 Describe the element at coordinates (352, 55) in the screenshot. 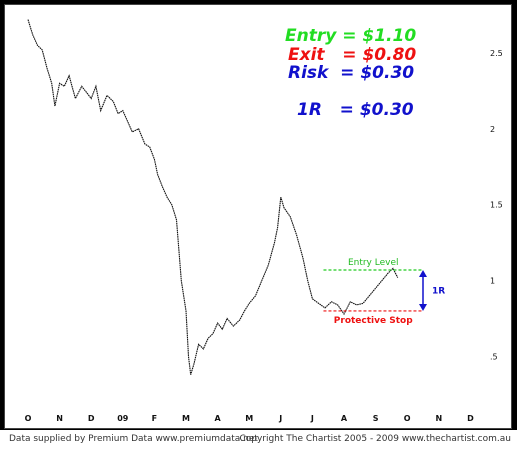

I see `exit-text: Exit = $0.80` at that location.